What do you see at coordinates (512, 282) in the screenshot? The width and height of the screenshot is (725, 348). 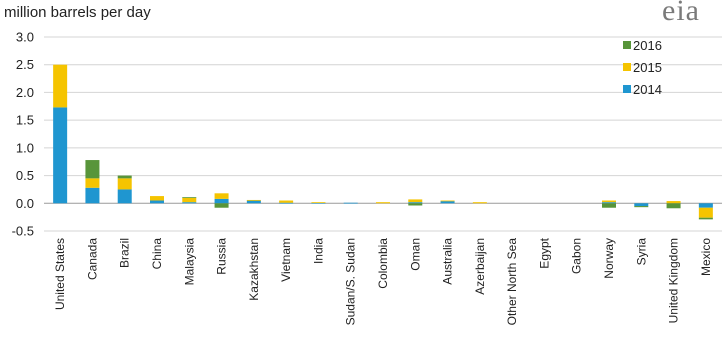 I see `x-tick-label: Other North Sea` at bounding box center [512, 282].